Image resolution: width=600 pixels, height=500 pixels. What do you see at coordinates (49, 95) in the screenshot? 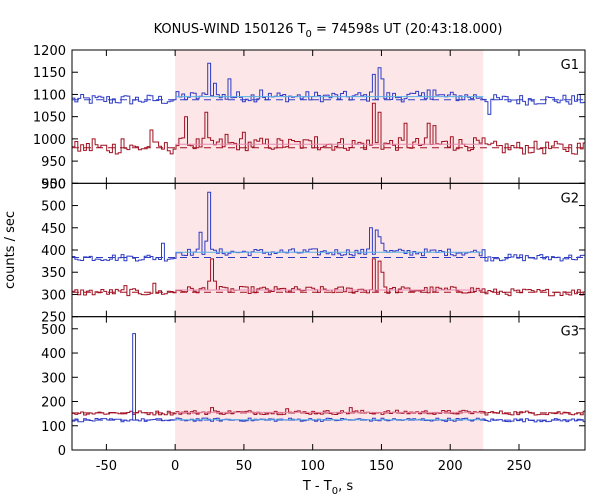
I see `y-tick-label: 1100` at bounding box center [49, 95].